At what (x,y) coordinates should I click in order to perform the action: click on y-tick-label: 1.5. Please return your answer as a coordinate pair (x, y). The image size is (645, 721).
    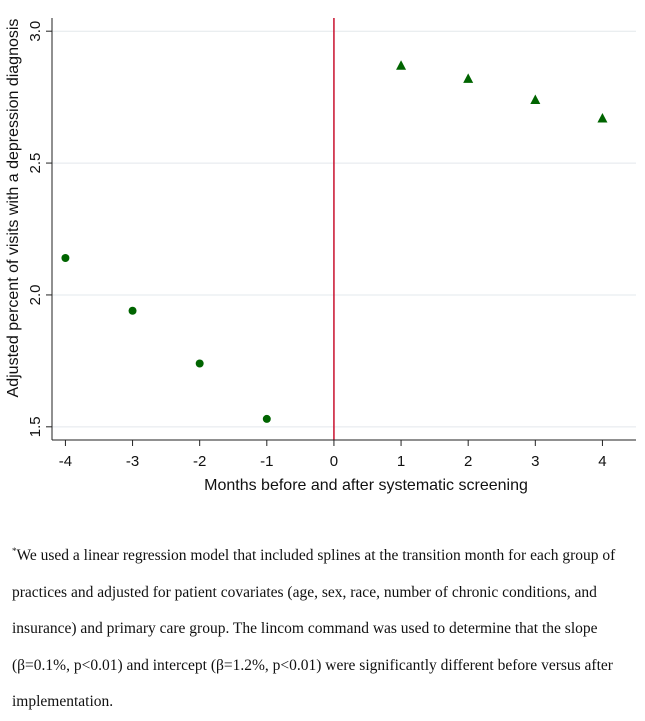
    Looking at the image, I should click on (35, 426).